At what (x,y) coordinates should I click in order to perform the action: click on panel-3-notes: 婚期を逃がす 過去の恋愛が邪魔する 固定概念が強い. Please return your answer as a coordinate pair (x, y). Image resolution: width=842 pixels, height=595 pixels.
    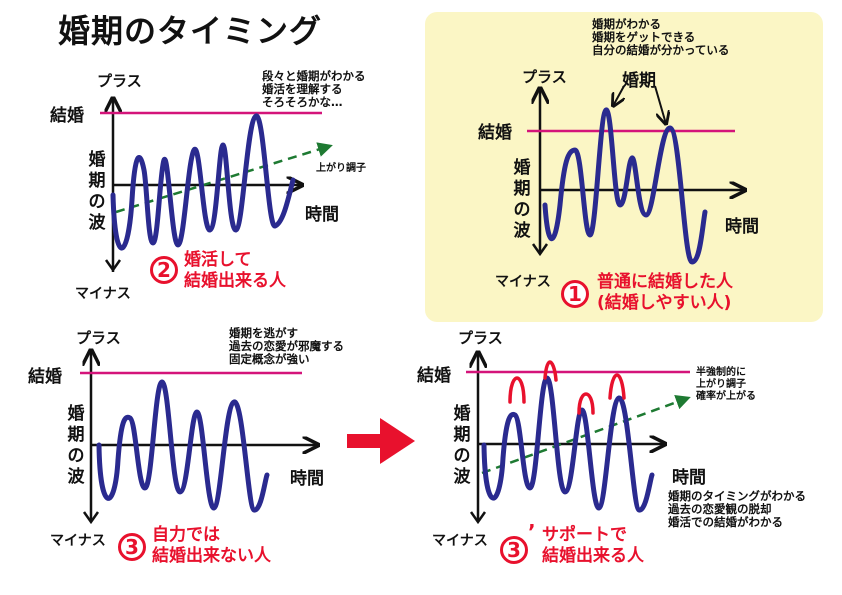
    Looking at the image, I should click on (286, 346).